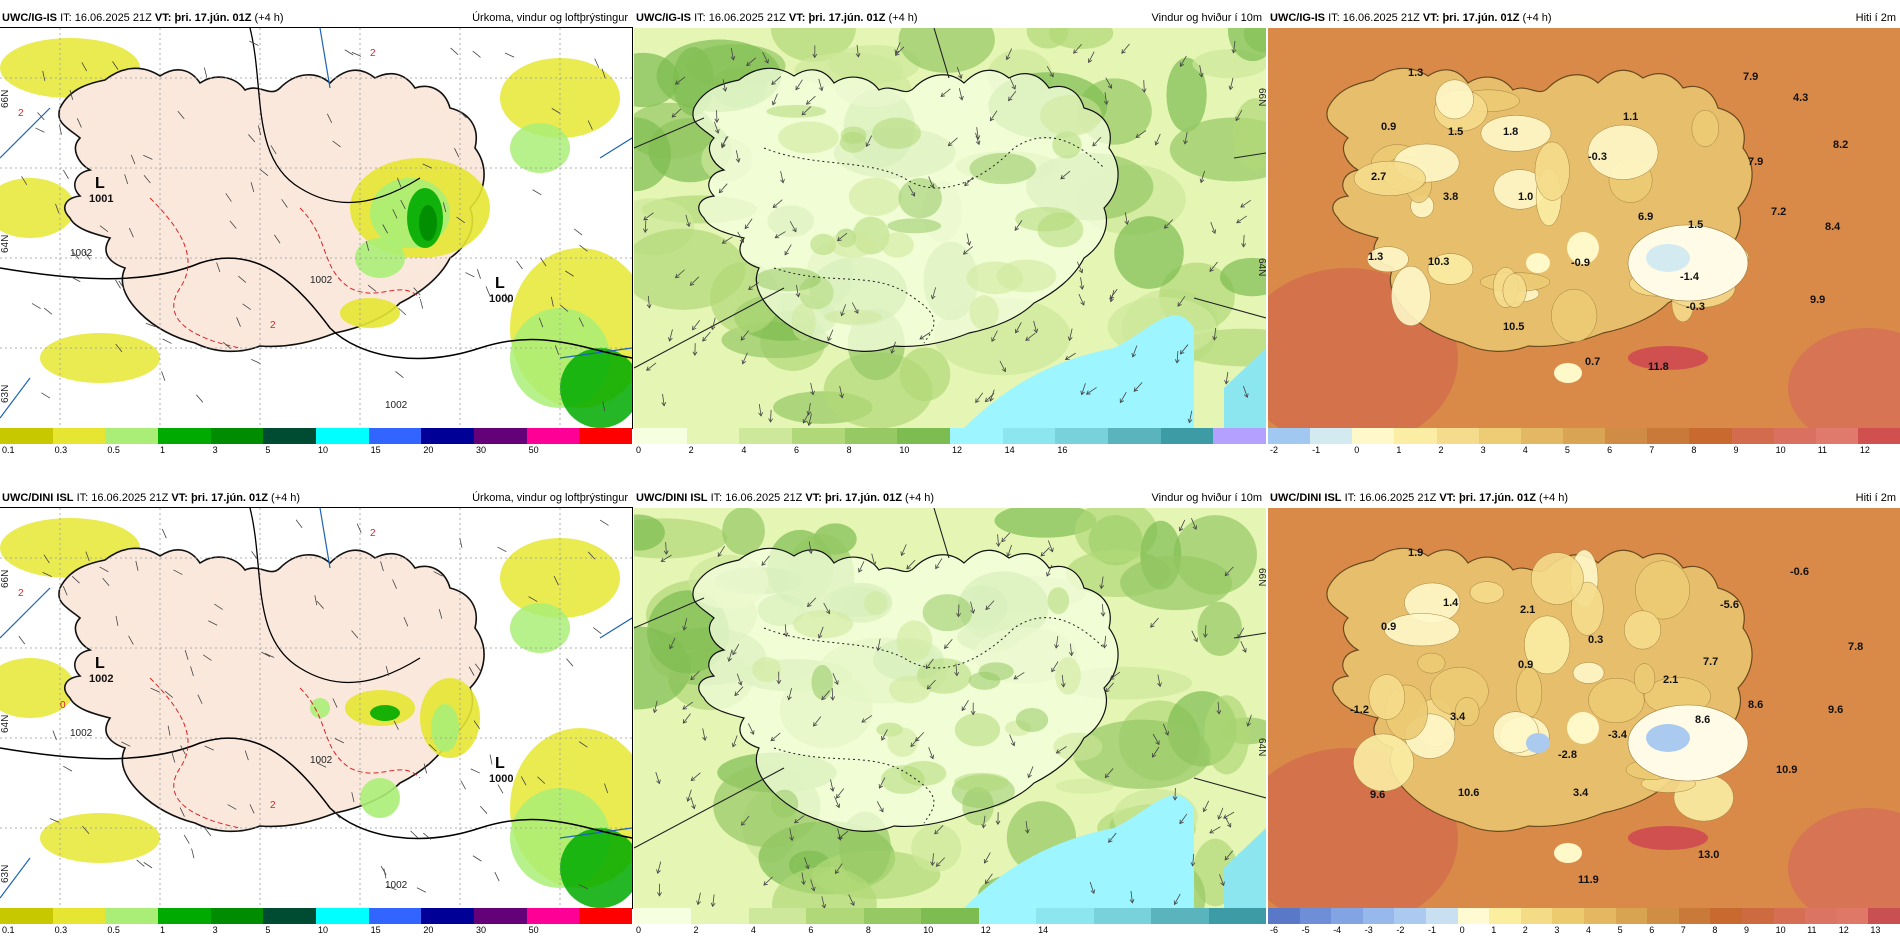 Image resolution: width=1900 pixels, height=950 pixels. I want to click on temperature-area, so click(1705, 128).